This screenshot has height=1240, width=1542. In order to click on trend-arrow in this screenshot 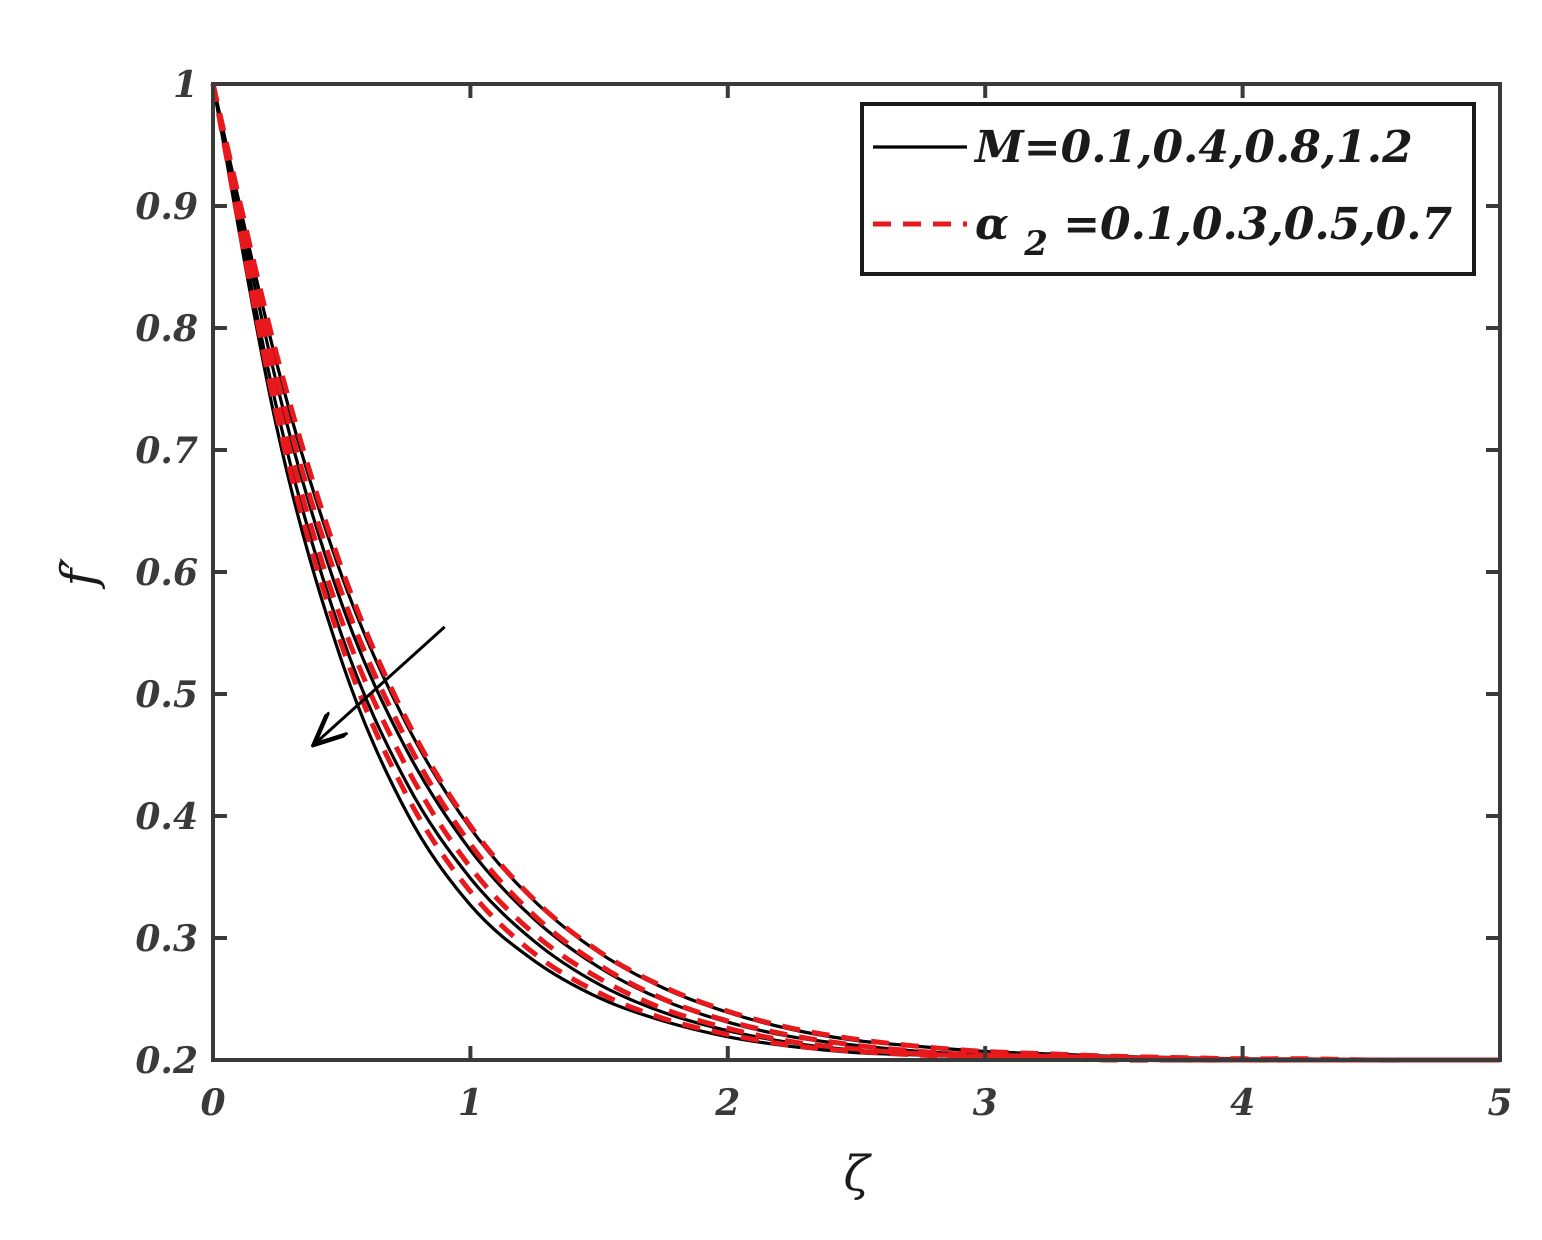, I will do `click(381, 684)`.